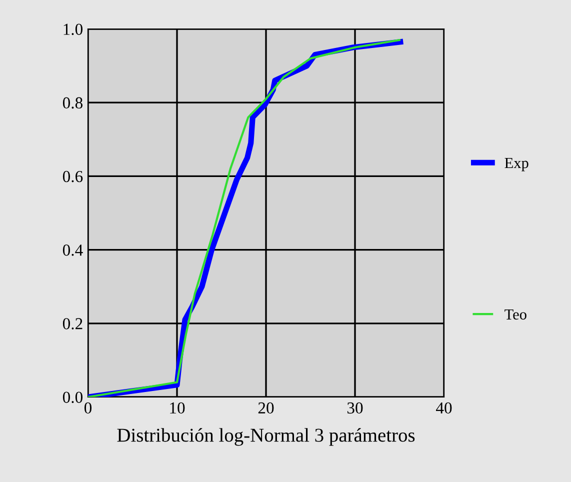  What do you see at coordinates (72, 103) in the screenshot?
I see `y-tick-label: 0.8` at bounding box center [72, 103].